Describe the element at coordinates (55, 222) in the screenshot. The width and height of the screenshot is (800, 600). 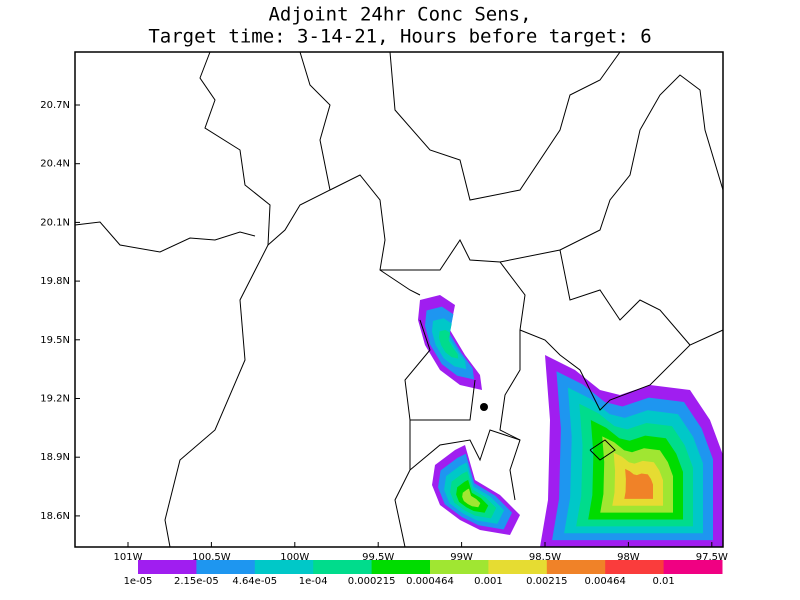
I see `lat-label: 20.1N` at that location.